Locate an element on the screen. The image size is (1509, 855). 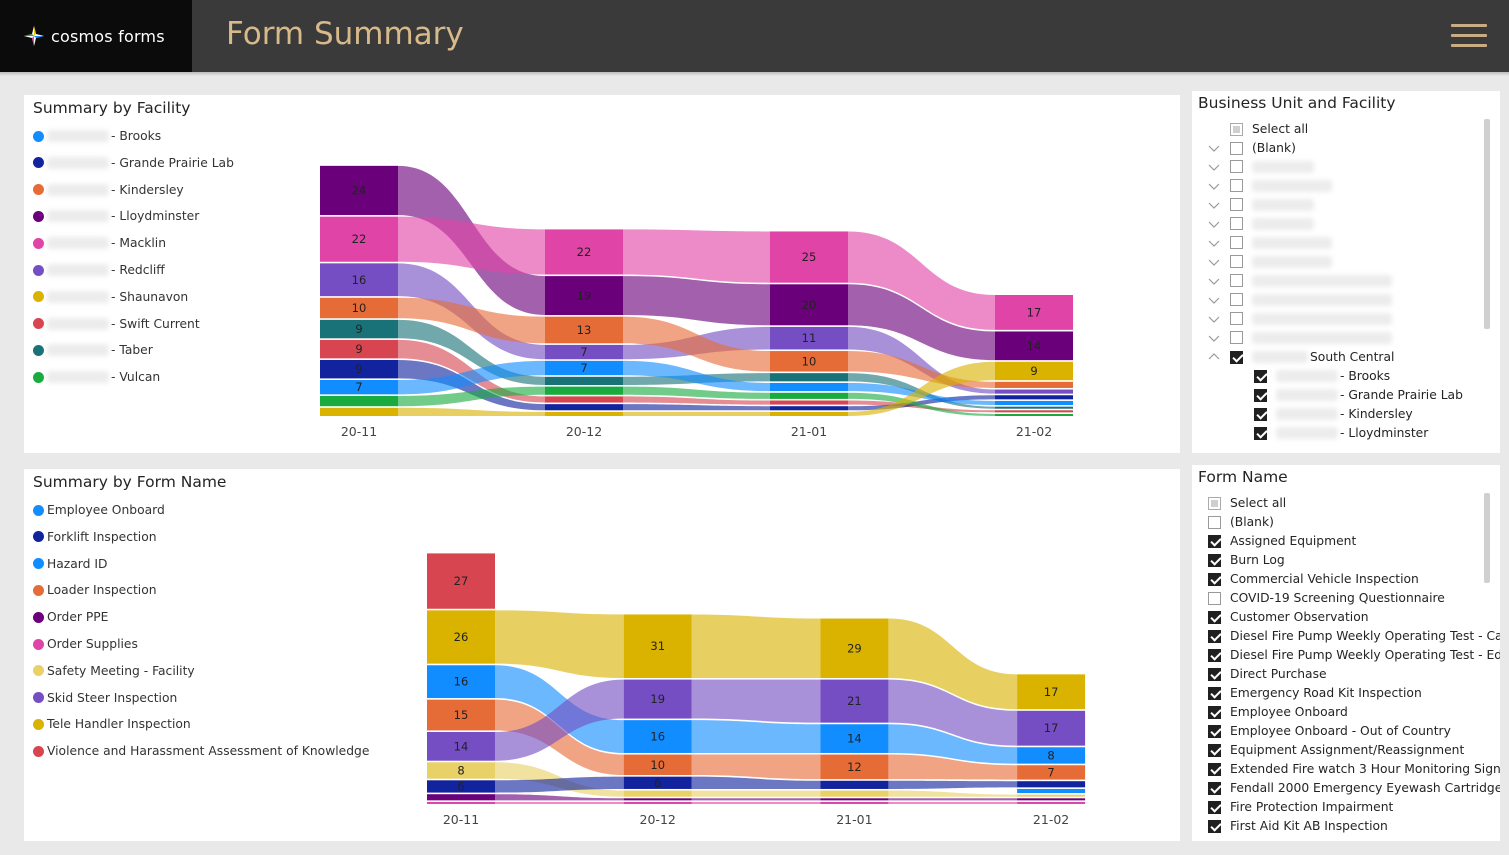
form-legend-forklift-inspection: Forklift Inspection is located at coordinates (95, 537).